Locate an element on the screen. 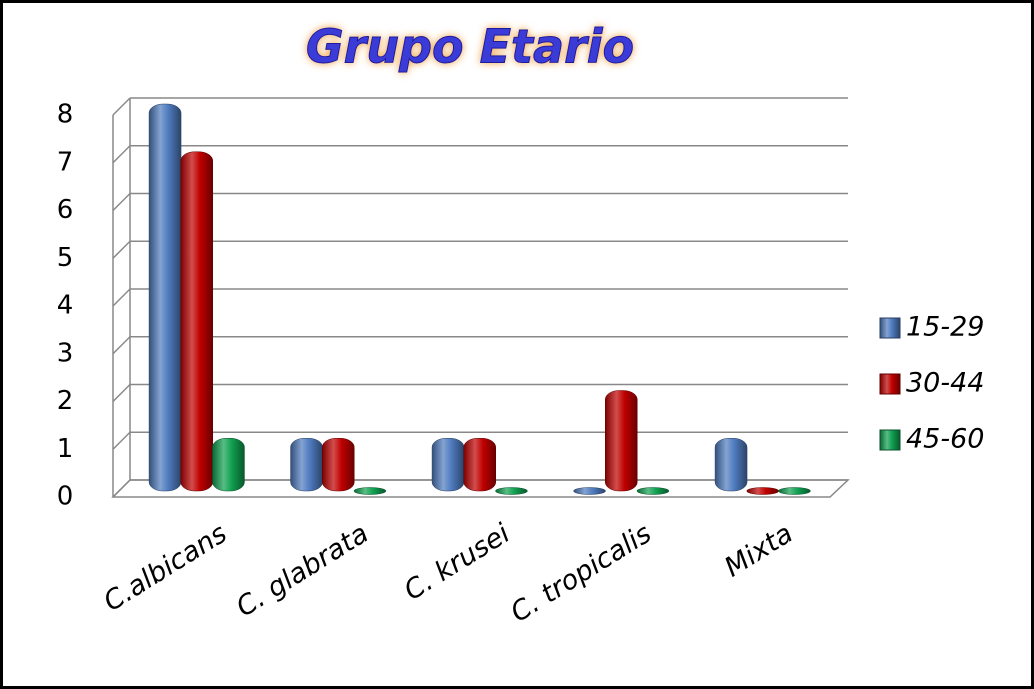  y-tick-label: 8 is located at coordinates (65, 115).